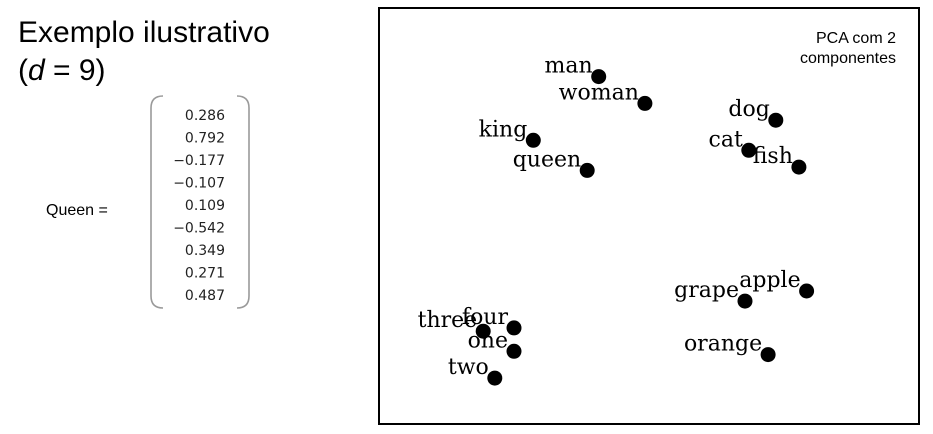 This screenshot has height=434, width=933. Describe the element at coordinates (645, 103) in the screenshot. I see `word-point-woman` at that location.